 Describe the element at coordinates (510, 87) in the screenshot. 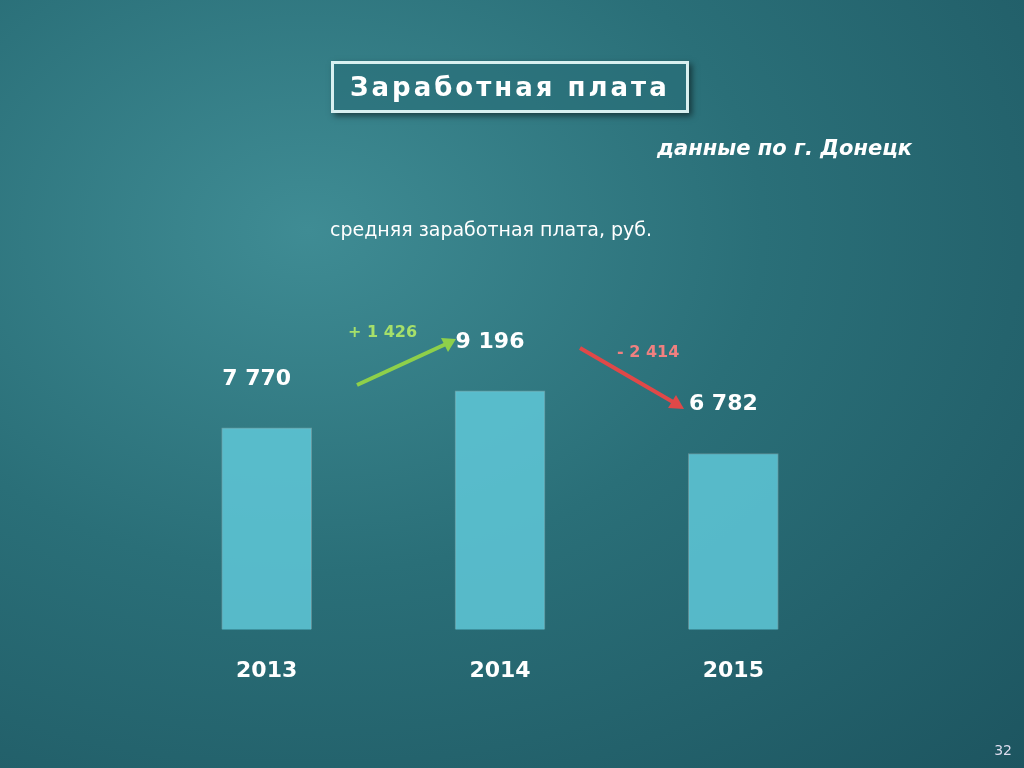

I see `chart-title: Заработная плата` at that location.